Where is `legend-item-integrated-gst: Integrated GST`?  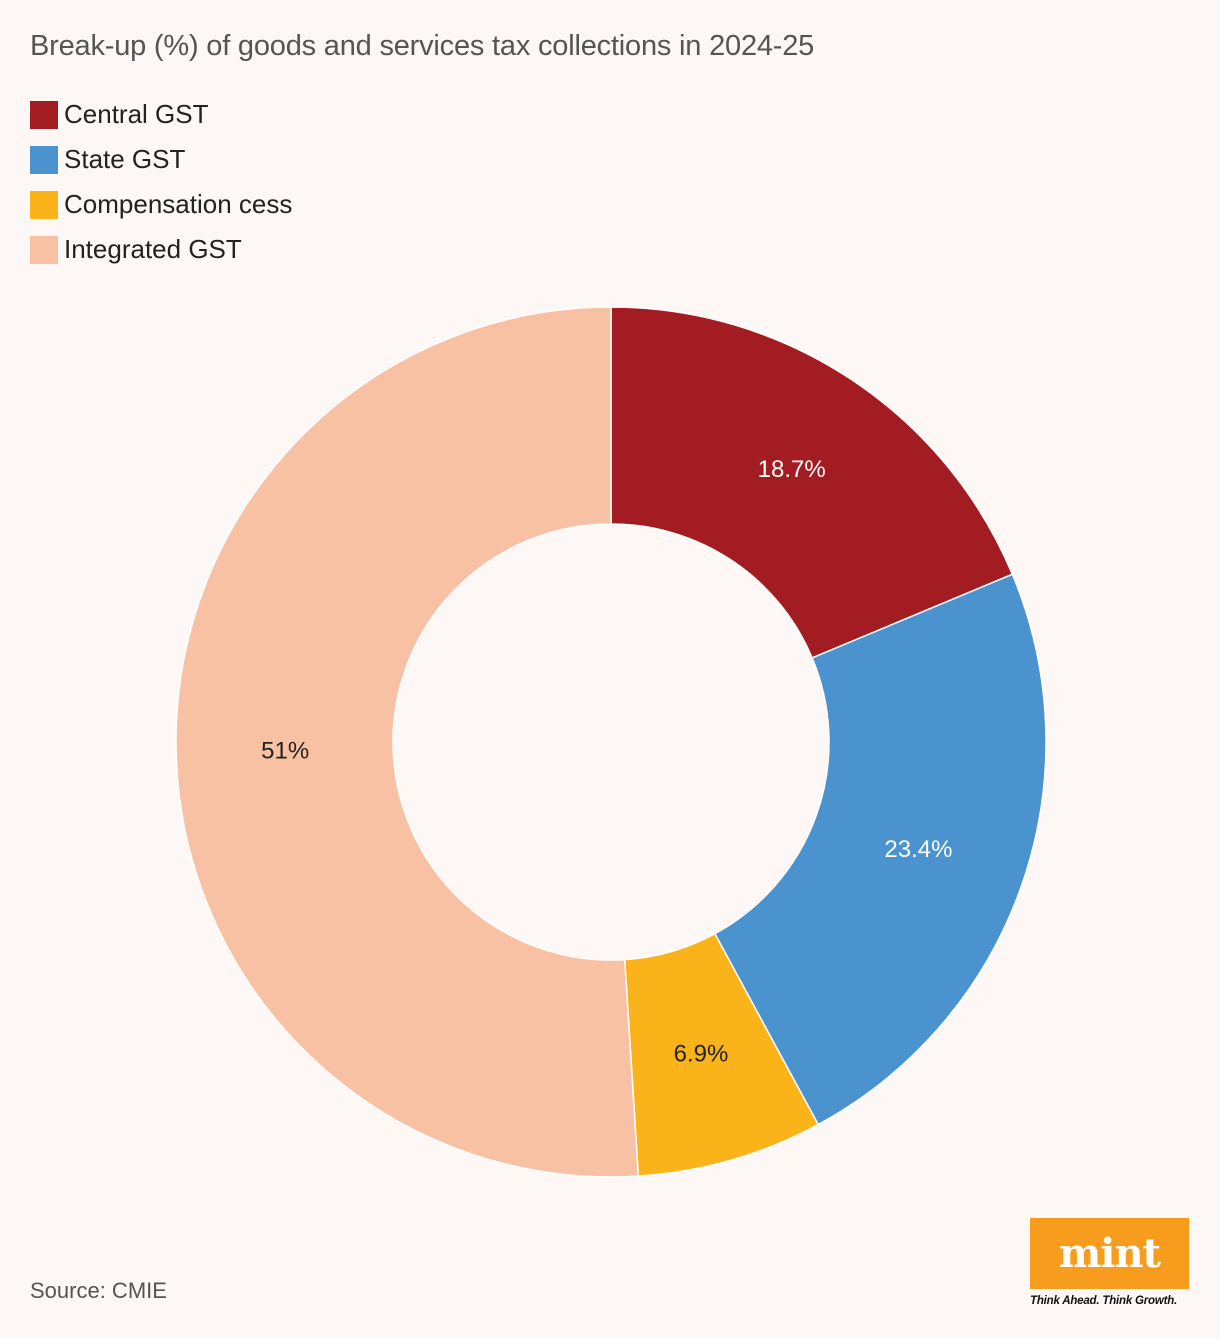 legend-item-integrated-gst: Integrated GST is located at coordinates (161, 249).